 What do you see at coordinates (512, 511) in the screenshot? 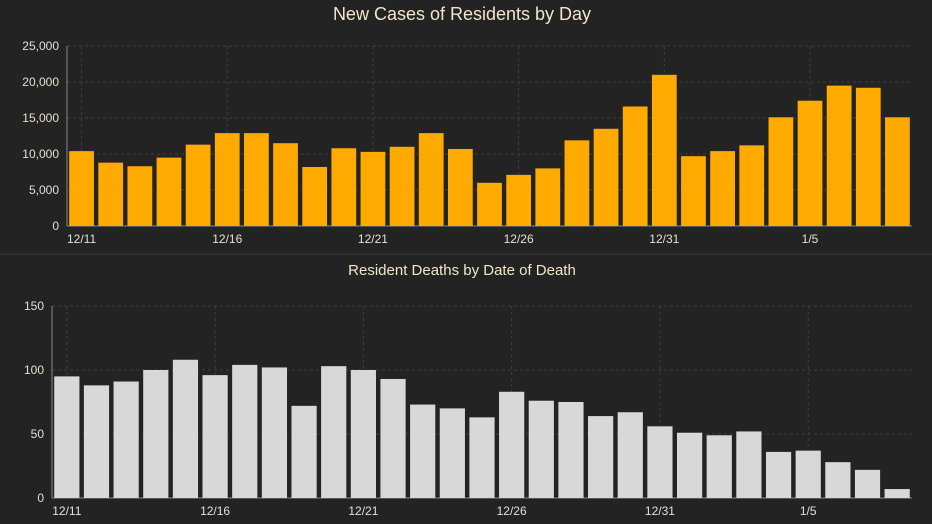
I see `deaths-x-tick-label: 12/26` at bounding box center [512, 511].